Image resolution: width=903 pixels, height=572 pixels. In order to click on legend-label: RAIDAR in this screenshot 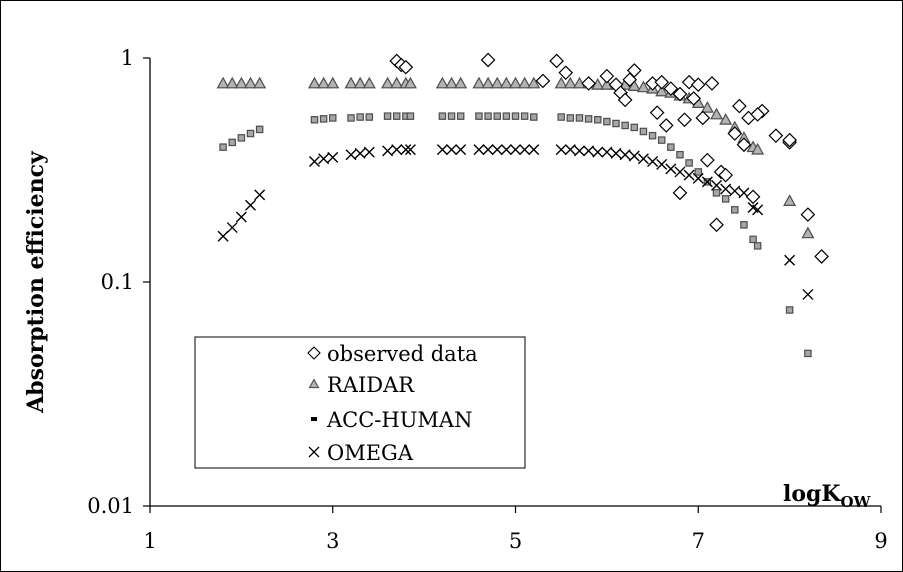, I will do `click(371, 385)`.